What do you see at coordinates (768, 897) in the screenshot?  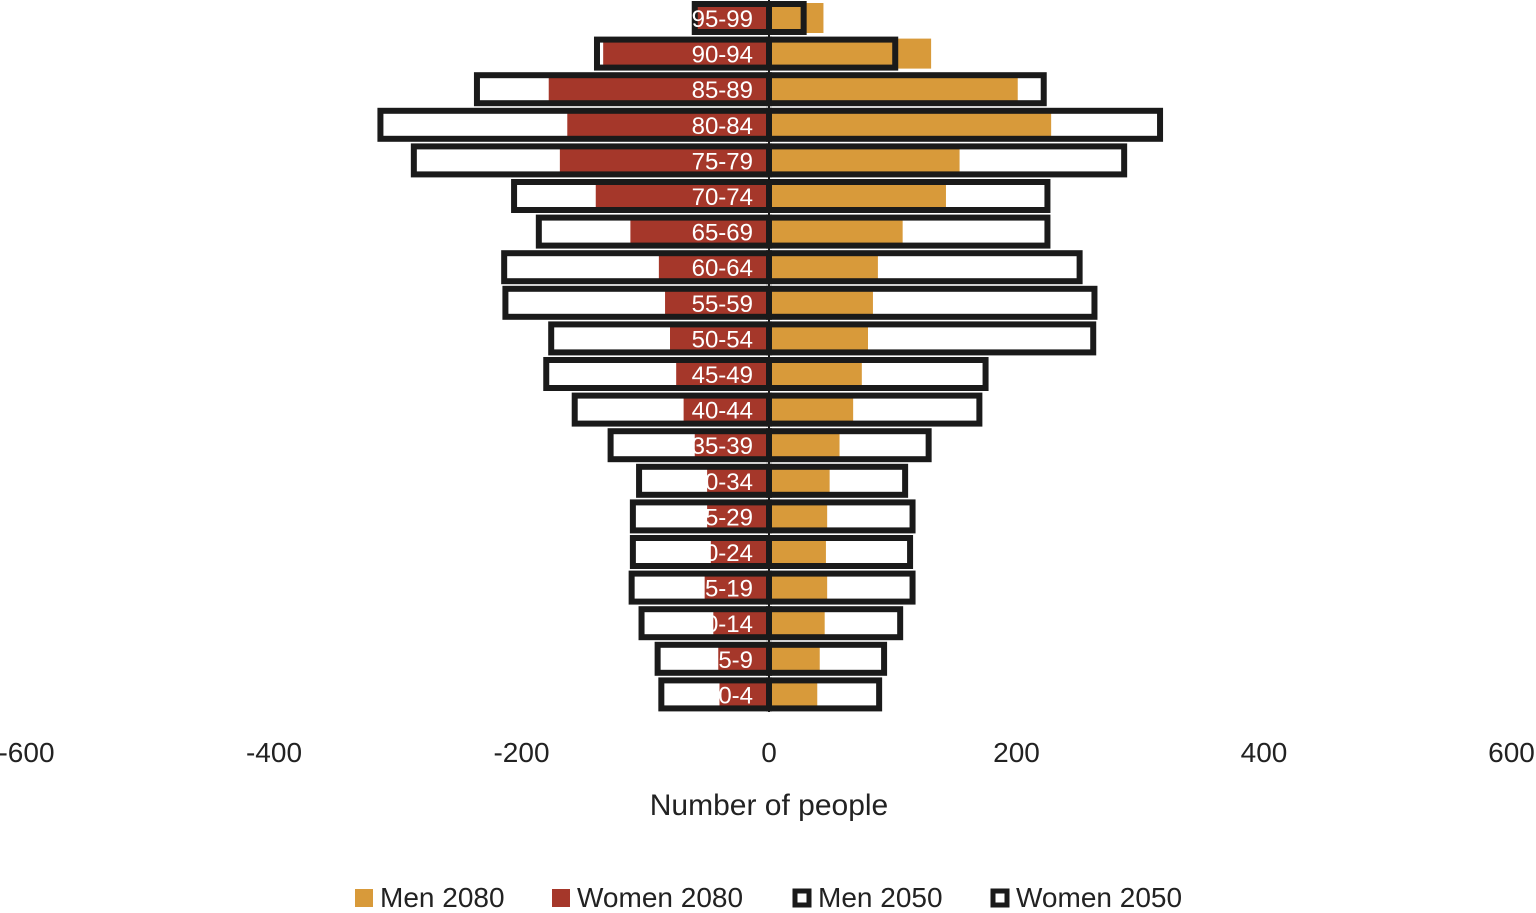 I see `legend: Men 2080 Women 2080 Men 2050 Women 2050` at bounding box center [768, 897].